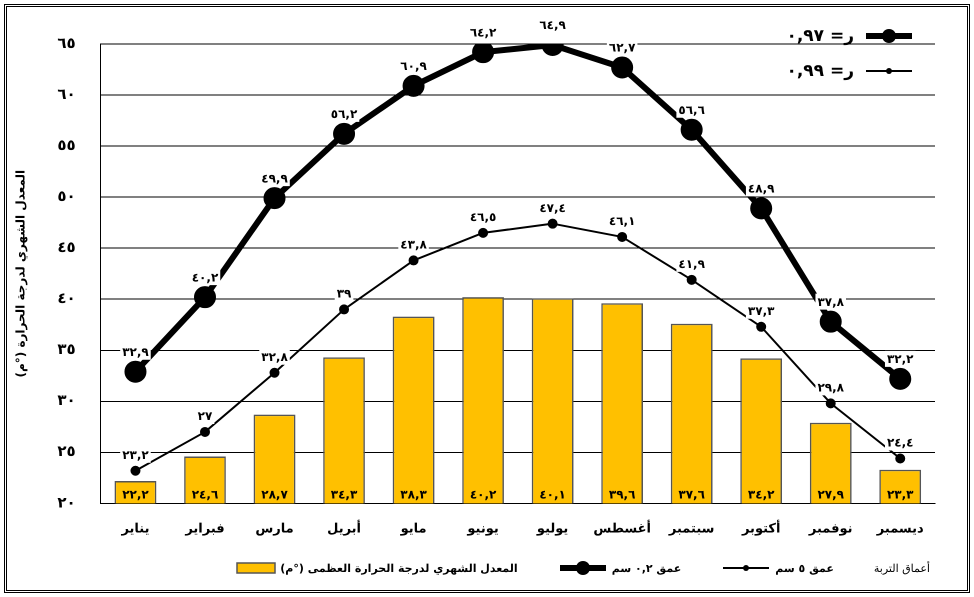 This screenshot has width=974, height=597. Describe the element at coordinates (831, 301) in the screenshot. I see `data-label: ٣٧,٨` at that location.